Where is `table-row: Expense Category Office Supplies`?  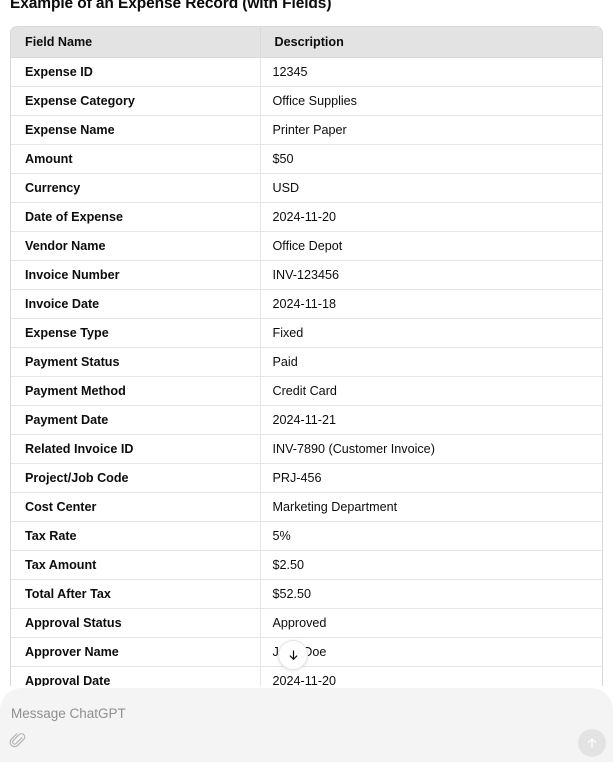
table-row: Expense Category Office Supplies is located at coordinates (306, 101).